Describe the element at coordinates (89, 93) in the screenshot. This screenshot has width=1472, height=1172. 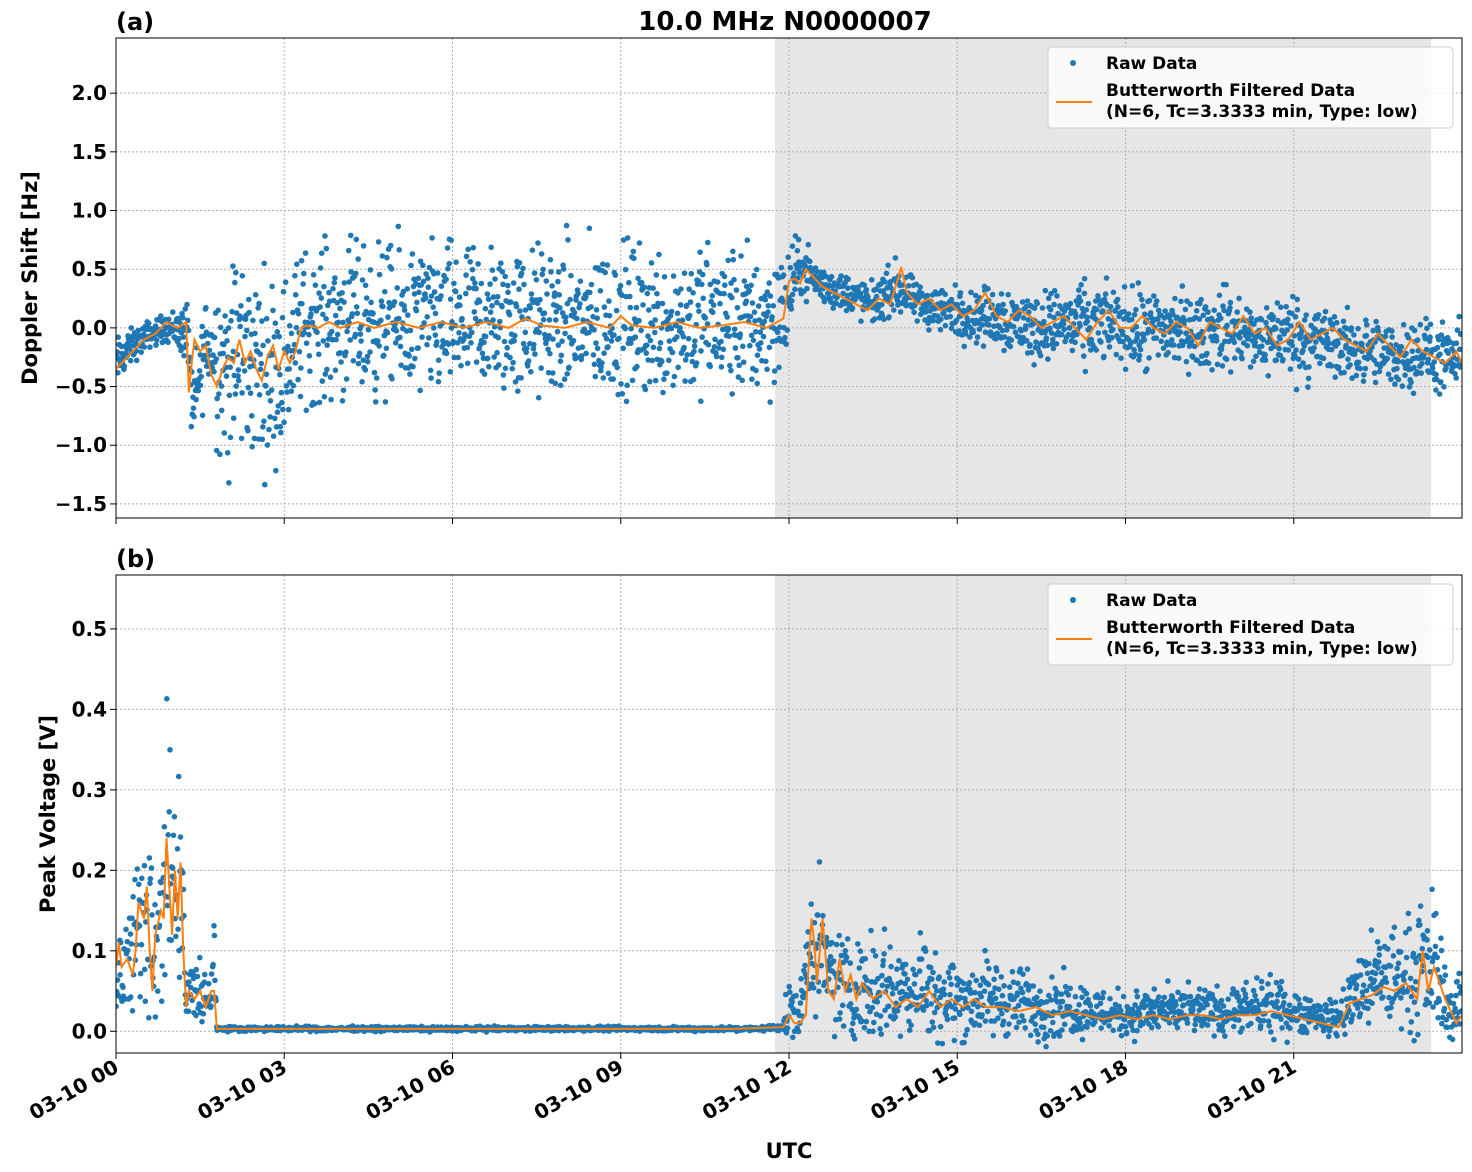
I see `y-tick-label: 2.0` at that location.